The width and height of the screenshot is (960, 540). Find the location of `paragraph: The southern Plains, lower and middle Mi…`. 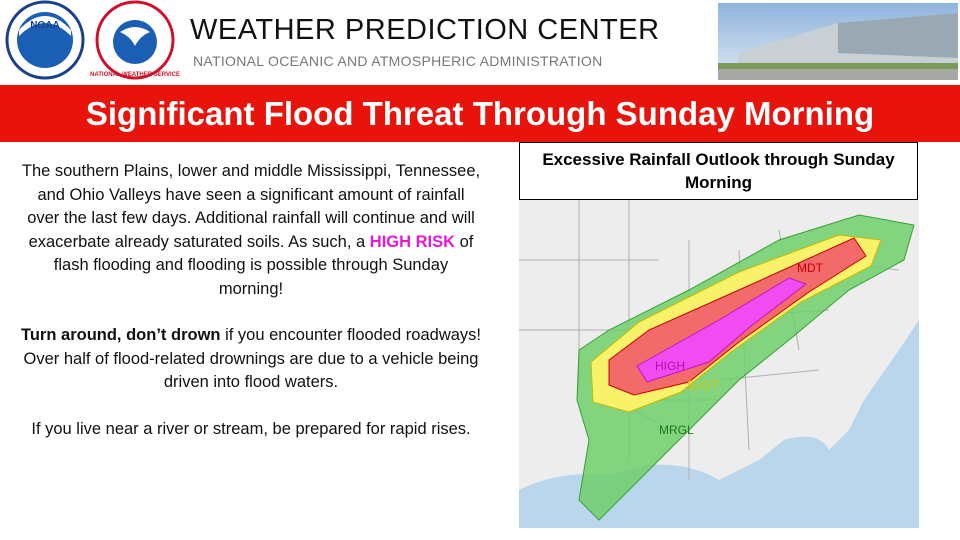

paragraph: The southern Plains, lower and middle Mi… is located at coordinates (251, 230).